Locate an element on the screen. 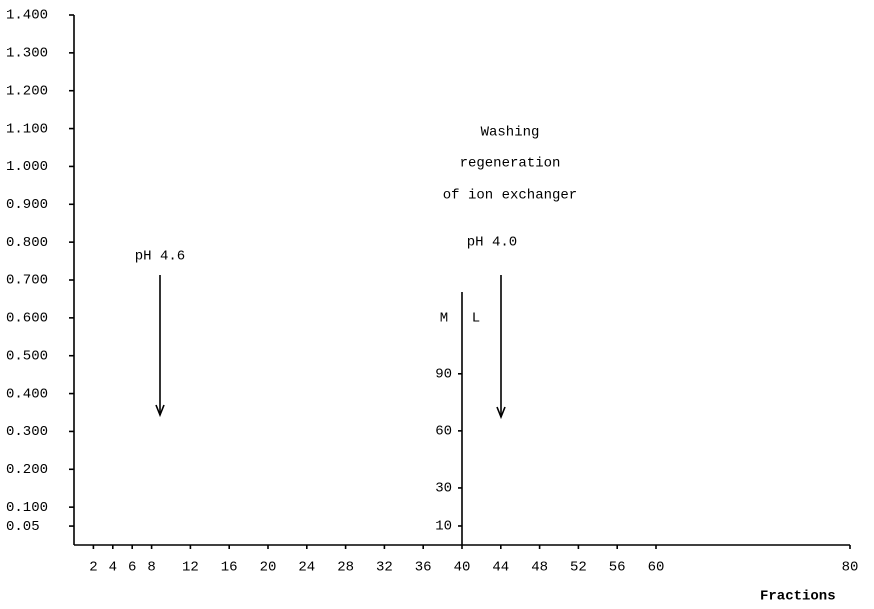 This screenshot has width=874, height=609. y-tick-label: 1.200 is located at coordinates (27, 91).